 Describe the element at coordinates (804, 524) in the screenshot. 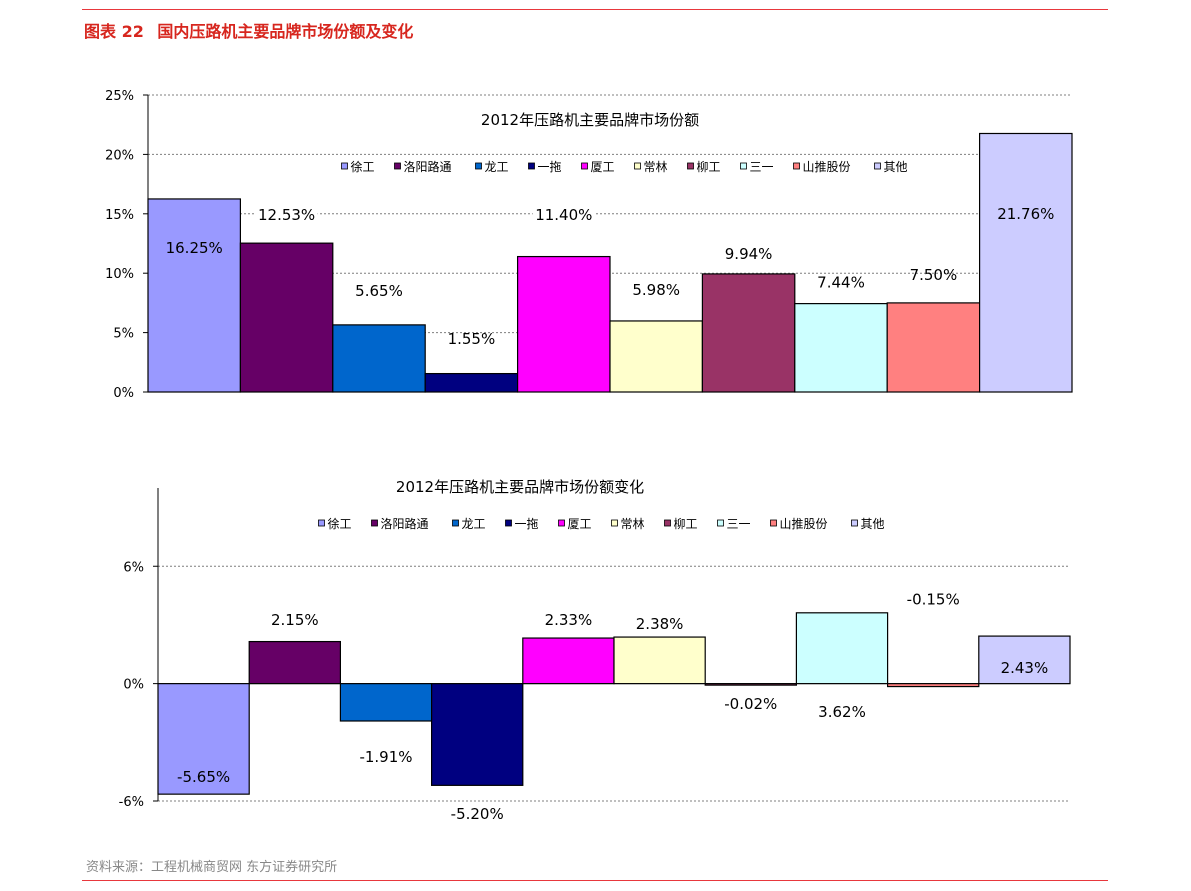

I see `chart2-legend-label-9: 山推股份` at that location.